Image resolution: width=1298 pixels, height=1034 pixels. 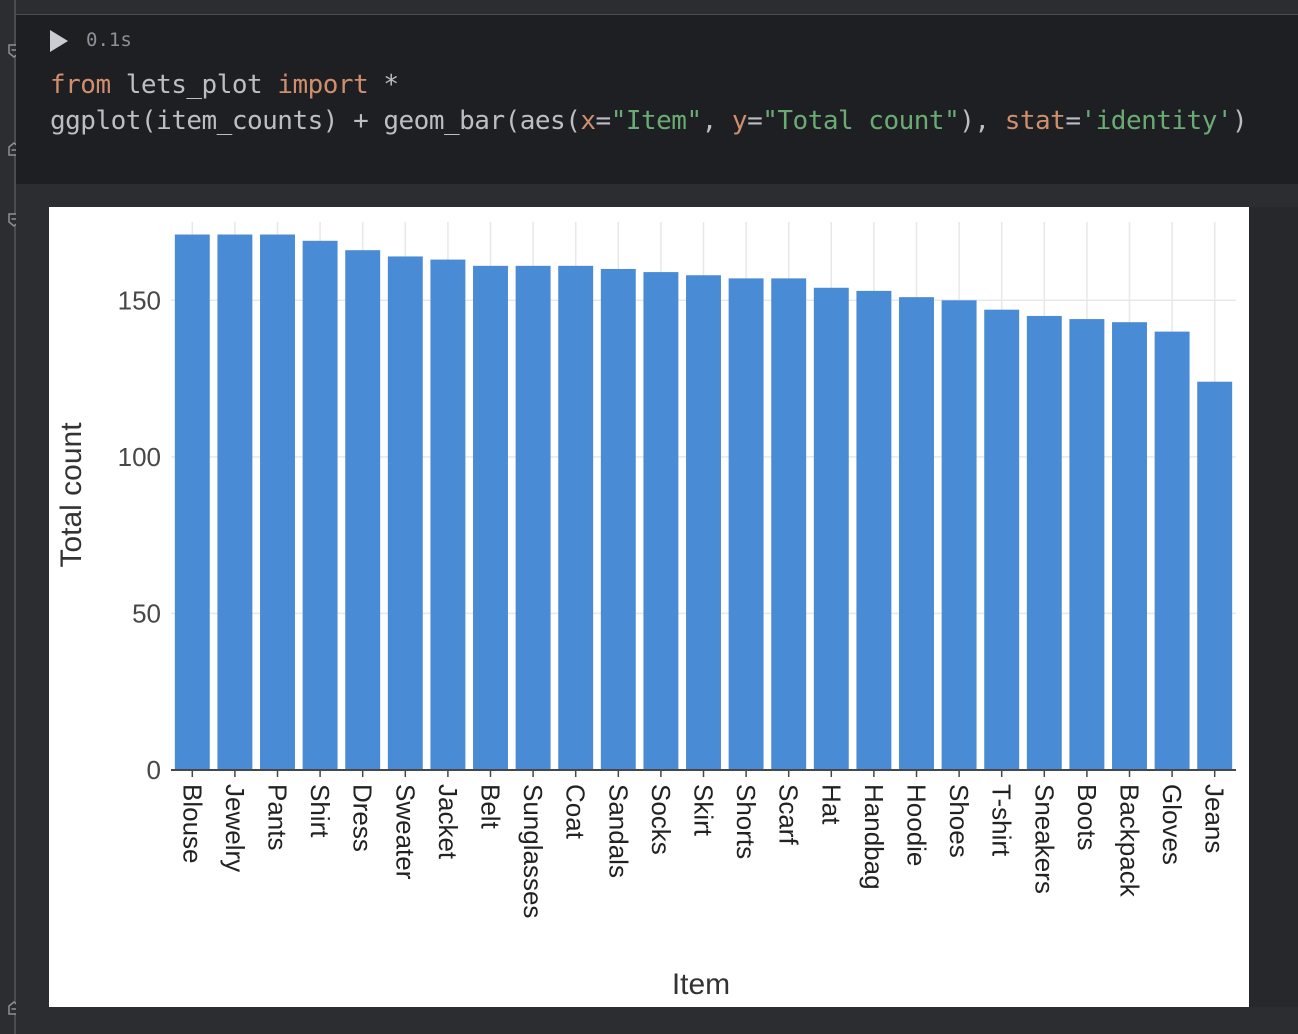 What do you see at coordinates (1087, 817) in the screenshot?
I see `x-tick-label: Boots` at bounding box center [1087, 817].